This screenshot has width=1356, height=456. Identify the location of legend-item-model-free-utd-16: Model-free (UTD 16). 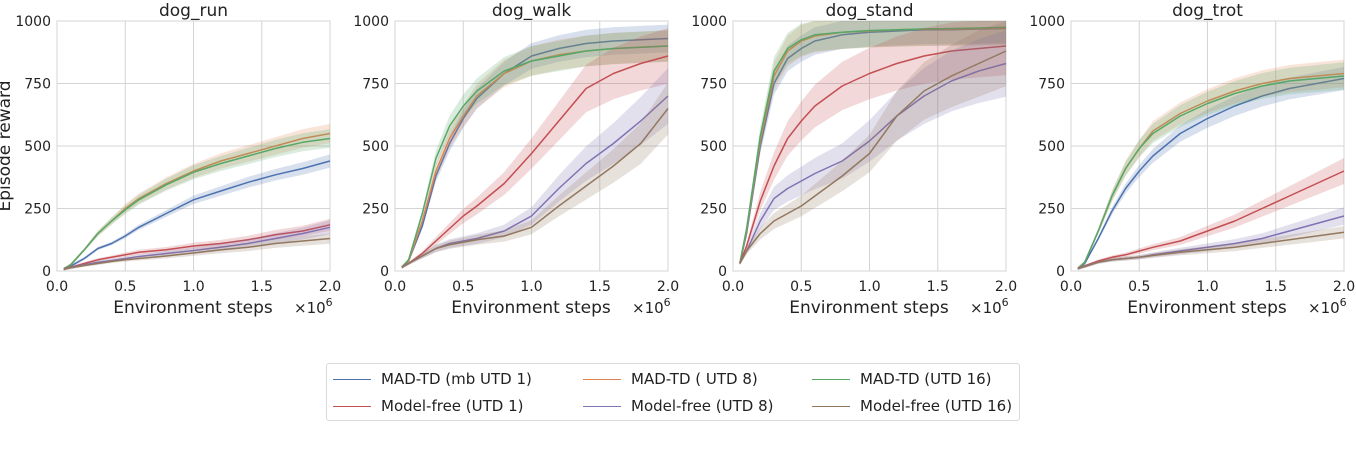
(912, 406).